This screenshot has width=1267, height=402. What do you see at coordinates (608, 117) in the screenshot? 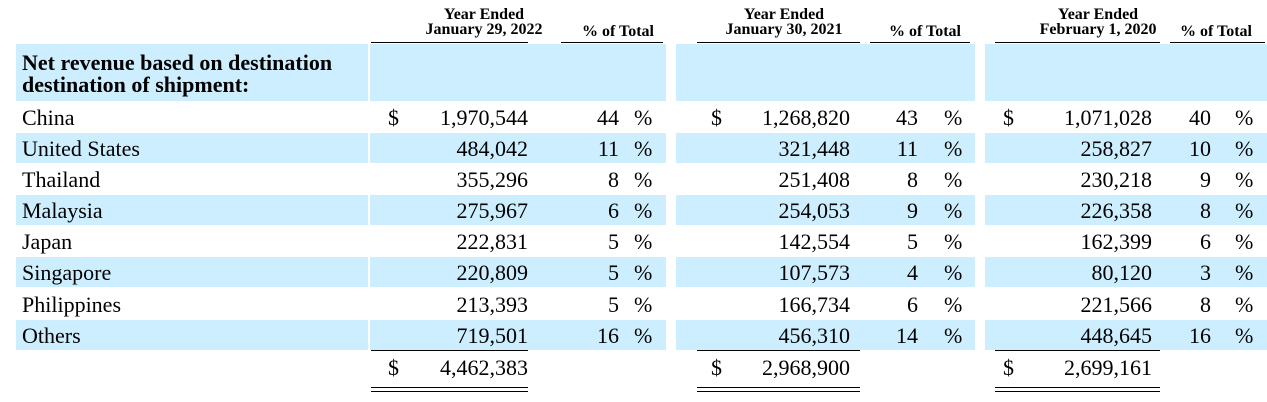
I see `percent-value: 44` at bounding box center [608, 117].